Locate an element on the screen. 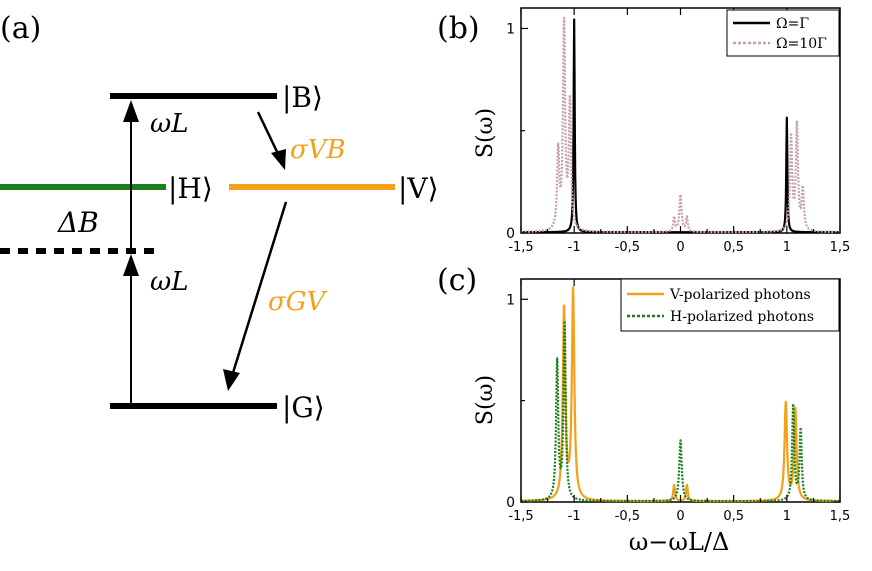 This screenshot has height=571, width=872. omega-upper-label: ωL is located at coordinates (169, 124).